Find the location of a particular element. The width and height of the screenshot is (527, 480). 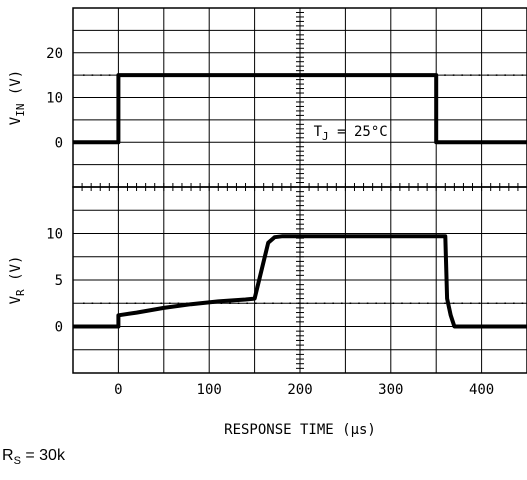

xtick-label-200: 200 is located at coordinates (299, 390).